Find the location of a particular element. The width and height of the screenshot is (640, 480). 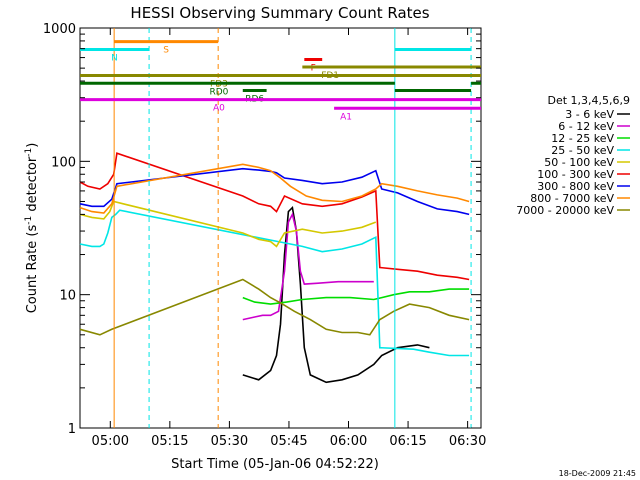

chart-title: HESSI Observing Summary Count Rates is located at coordinates (279, 13).